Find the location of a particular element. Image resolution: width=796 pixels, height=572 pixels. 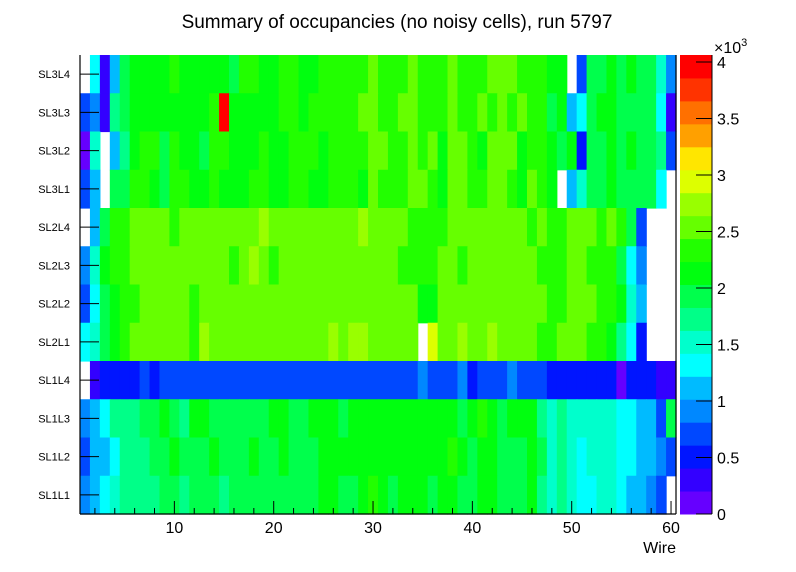

y-tick-label: SL3L2 is located at coordinates (54, 152).